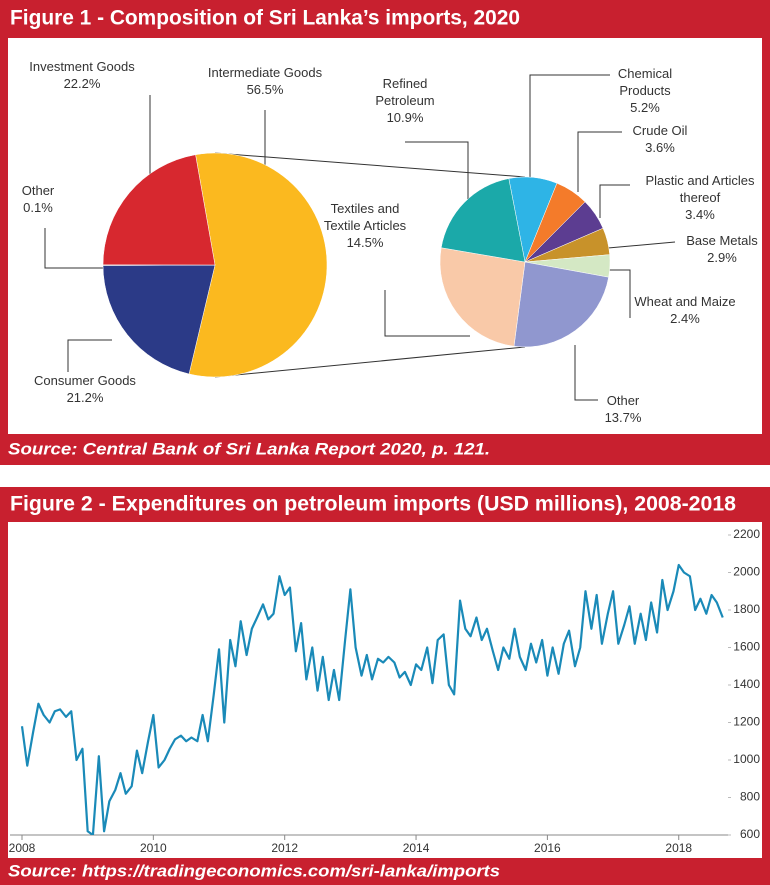  I want to click on y-tick-label: 1600, so click(746, 647).